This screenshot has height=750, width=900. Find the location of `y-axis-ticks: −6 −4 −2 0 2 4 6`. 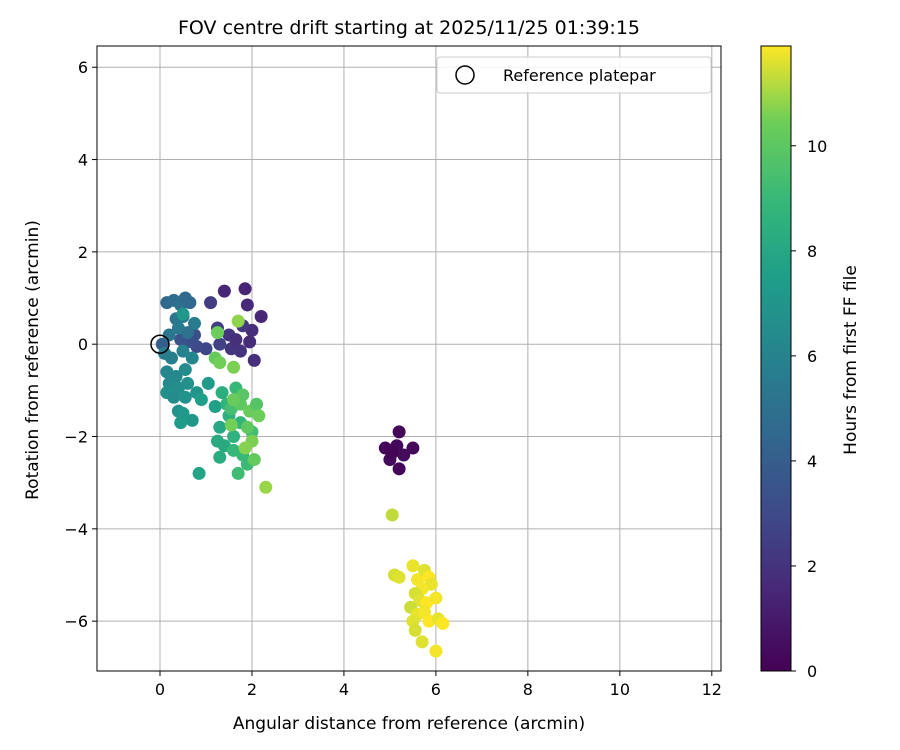

y-axis-ticks: −6 −4 −2 0 2 4 6 is located at coordinates (80, 344).